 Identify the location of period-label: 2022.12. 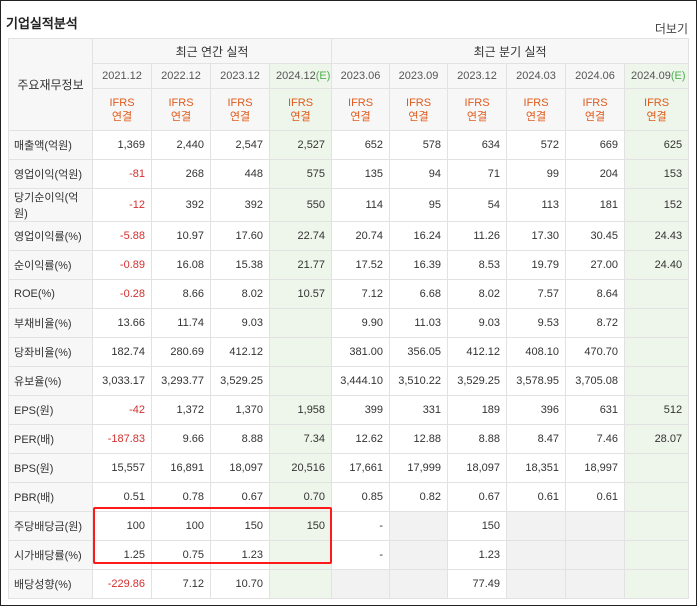
(181, 76).